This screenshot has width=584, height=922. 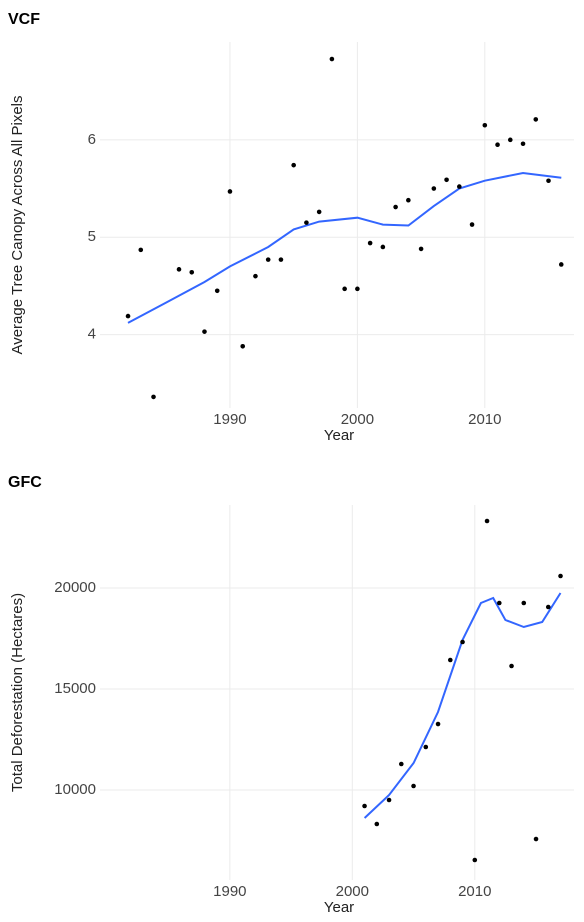 I want to click on y-axis-label: Average Tree Canopy Across All Pixels, so click(x=17, y=224).